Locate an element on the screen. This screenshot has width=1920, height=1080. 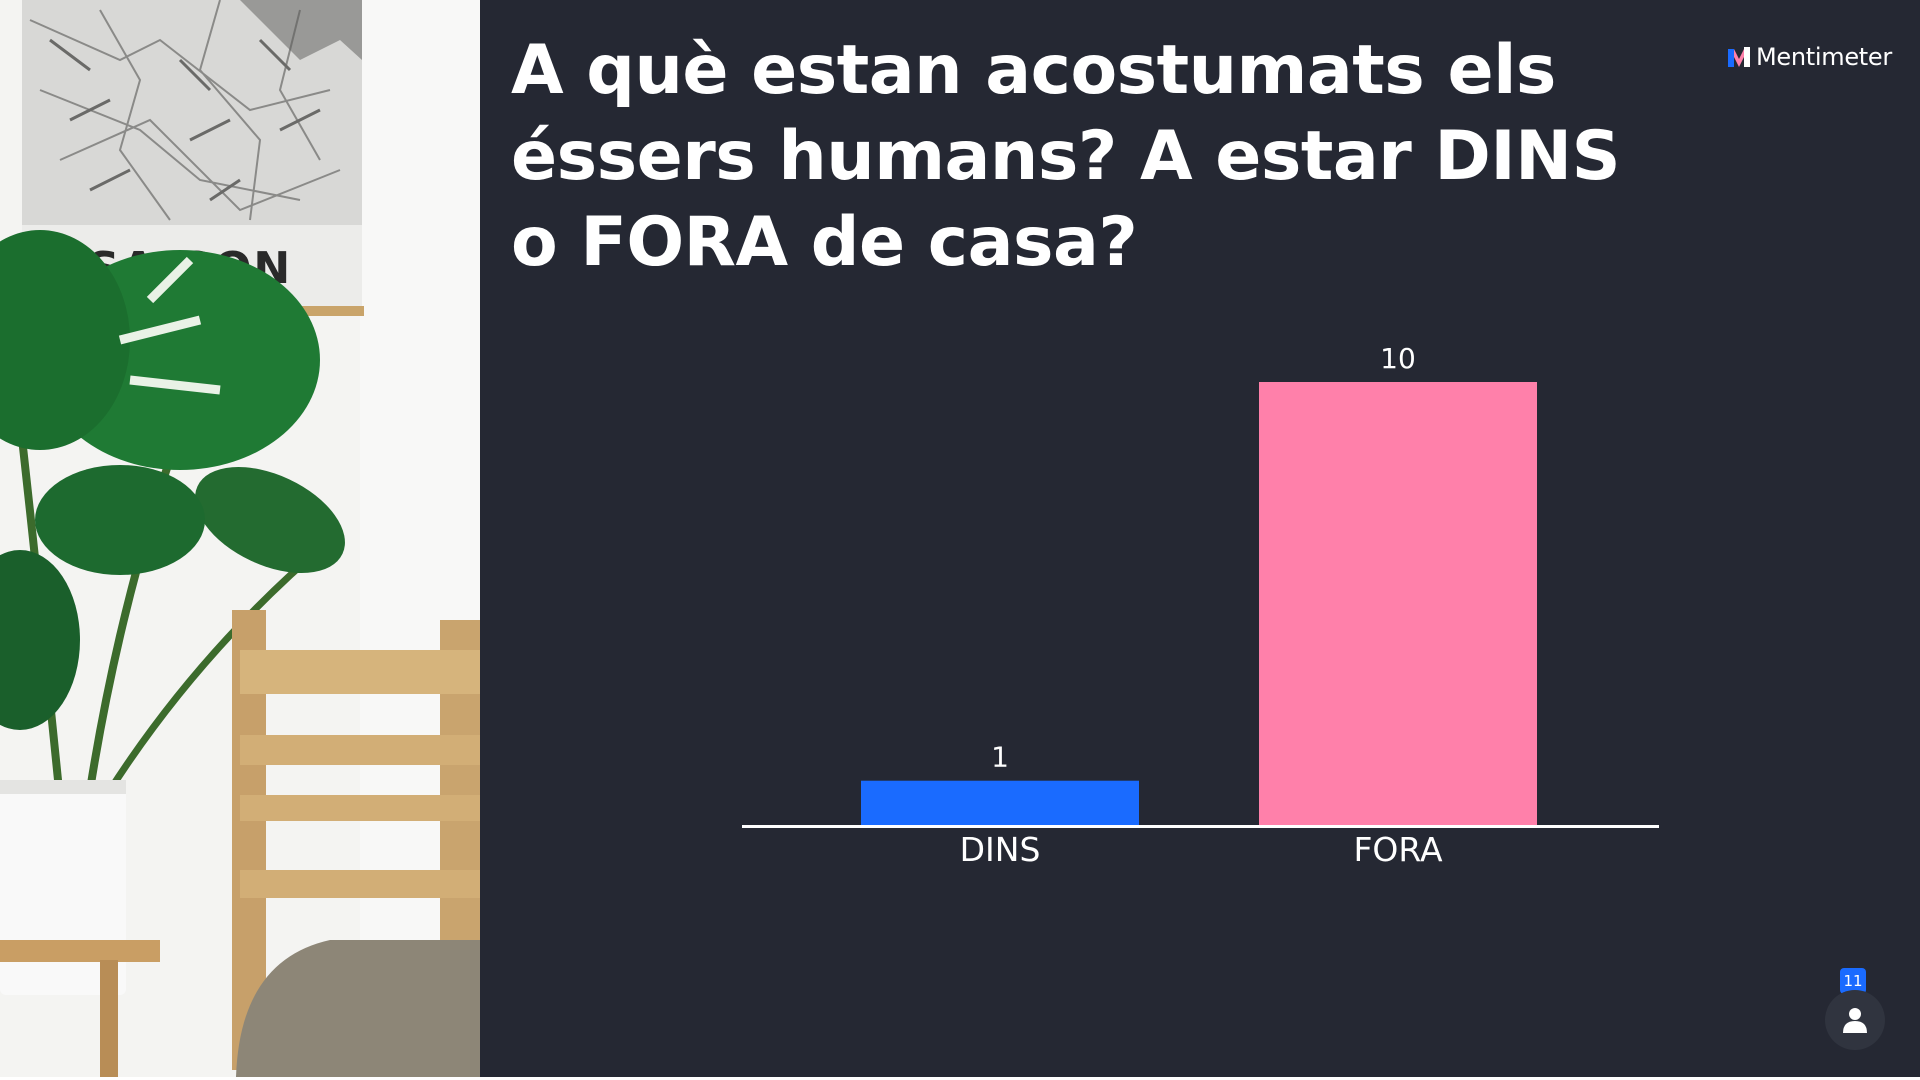
person-icon is located at coordinates (1855, 1020).